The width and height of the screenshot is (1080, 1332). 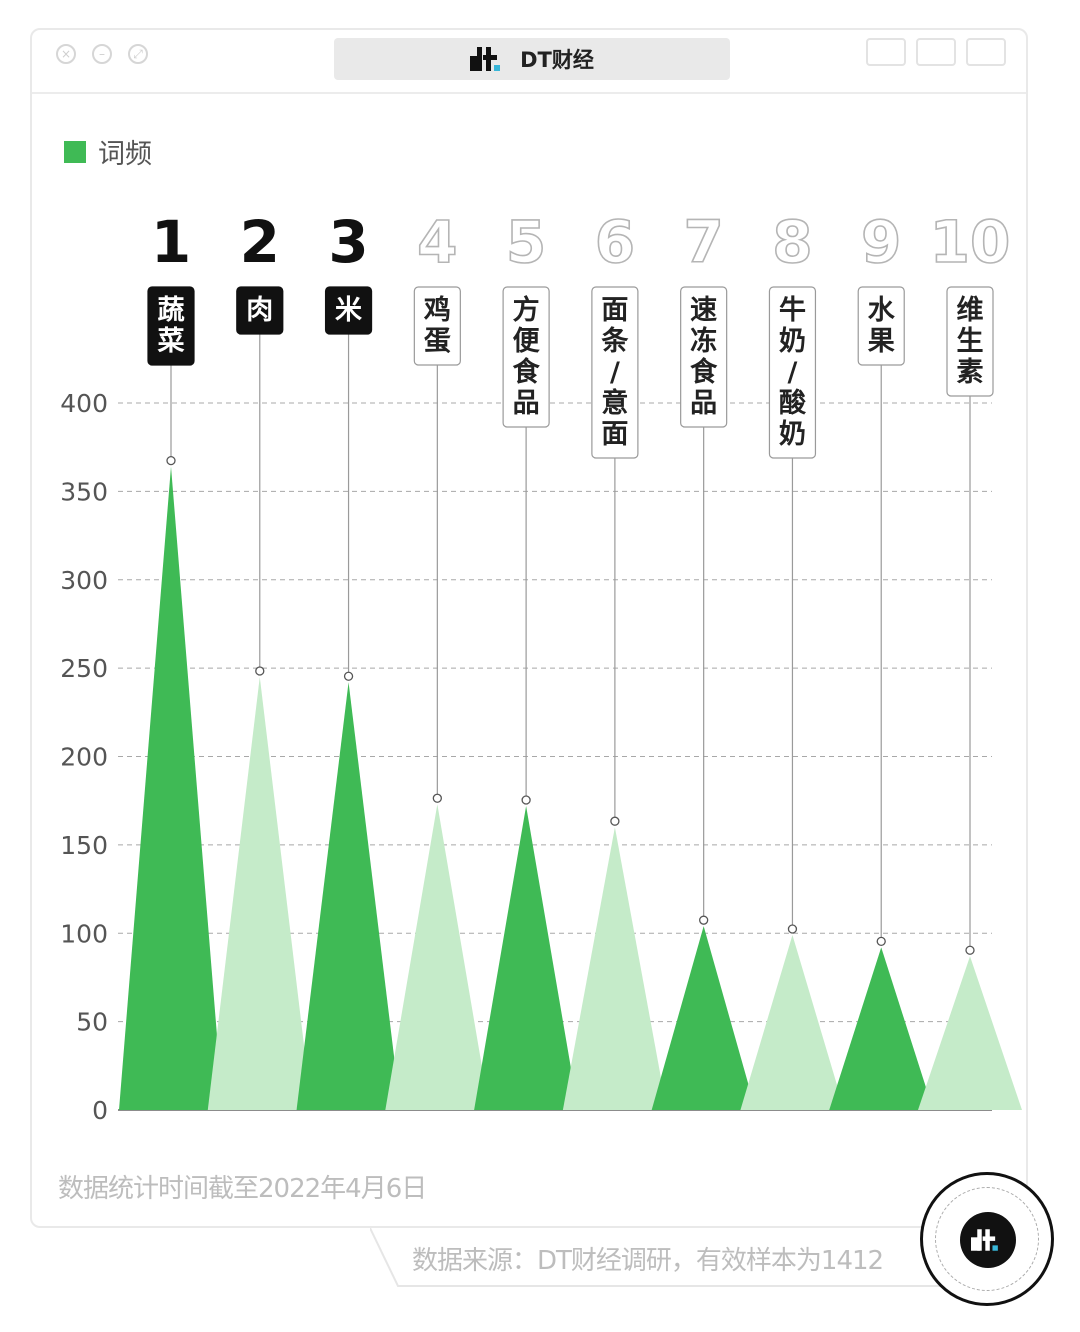 I want to click on record-button, so click(x=886, y=52).